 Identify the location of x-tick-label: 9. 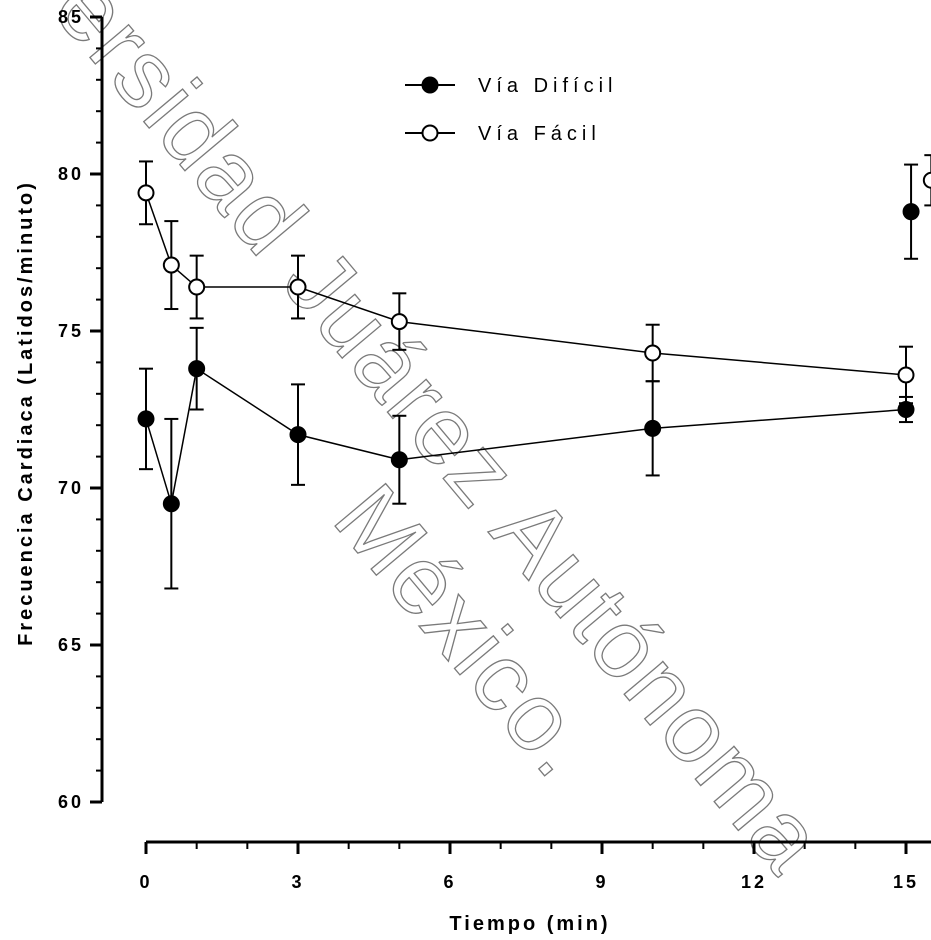
(601, 882).